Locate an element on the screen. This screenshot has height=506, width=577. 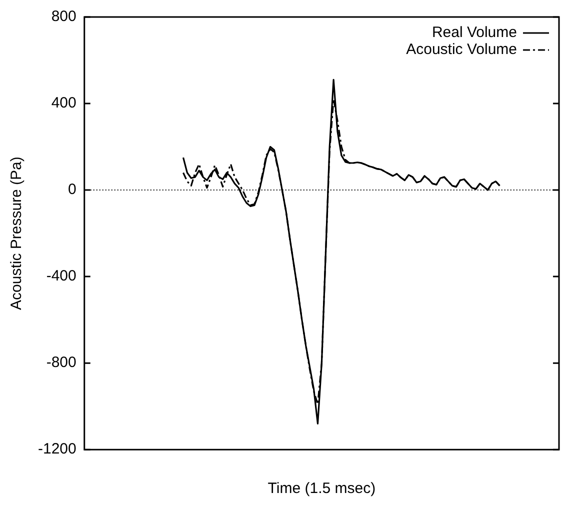
y-tick-label: 800 is located at coordinates (63, 17).